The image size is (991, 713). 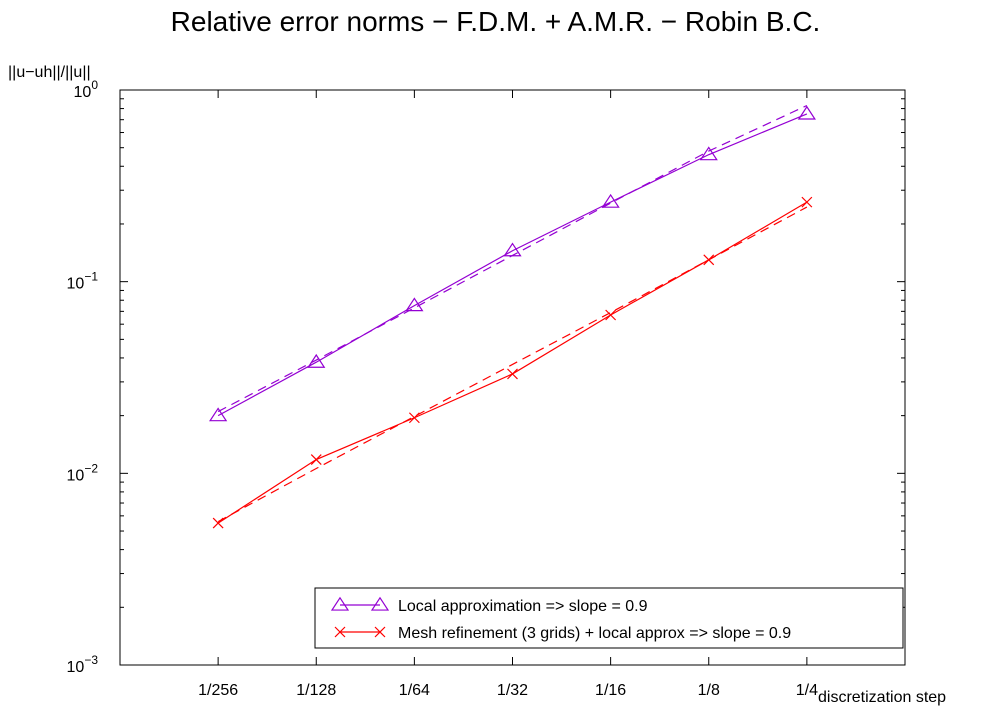 What do you see at coordinates (83, 281) in the screenshot?
I see `y-tick-label: 10⁻¹` at bounding box center [83, 281].